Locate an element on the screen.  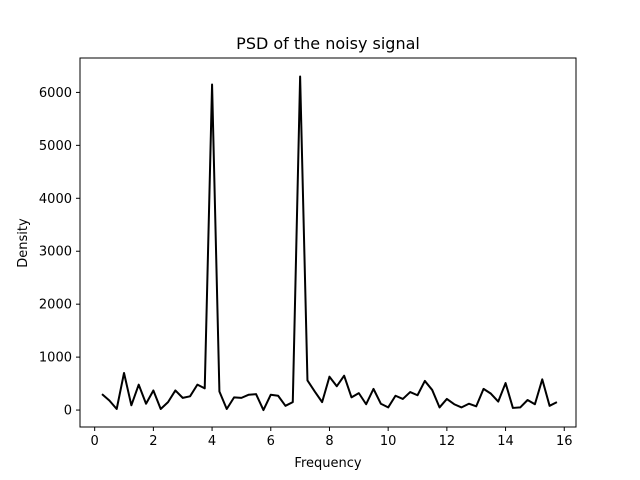
chart-title: PSD of the noisy signal is located at coordinates (328, 43).